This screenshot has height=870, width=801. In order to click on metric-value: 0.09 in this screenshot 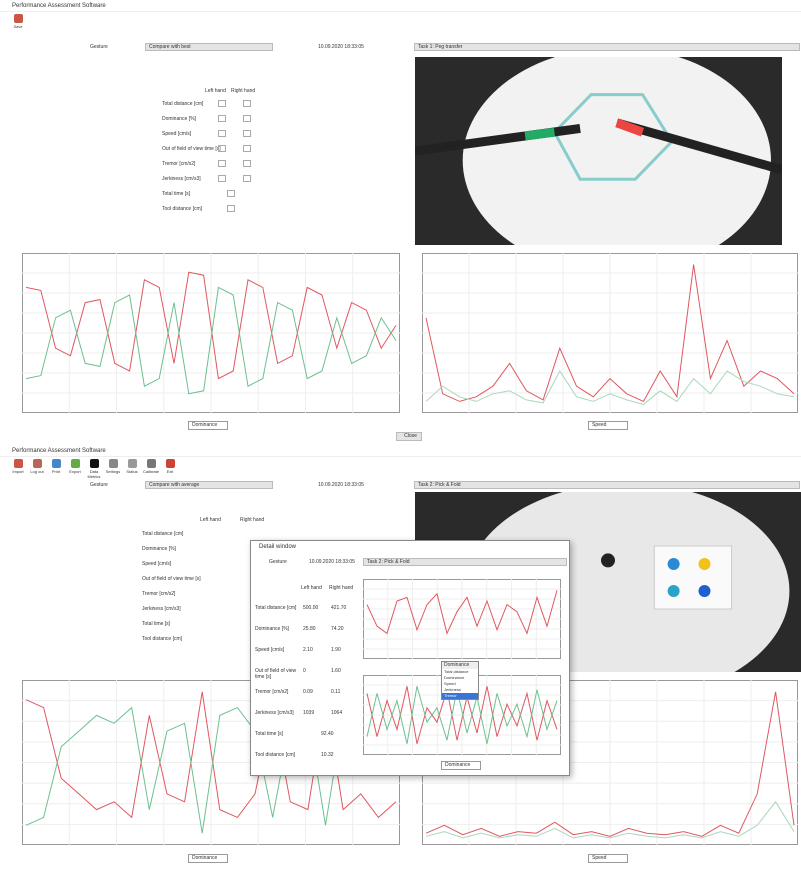, I will do `click(308, 692)`.